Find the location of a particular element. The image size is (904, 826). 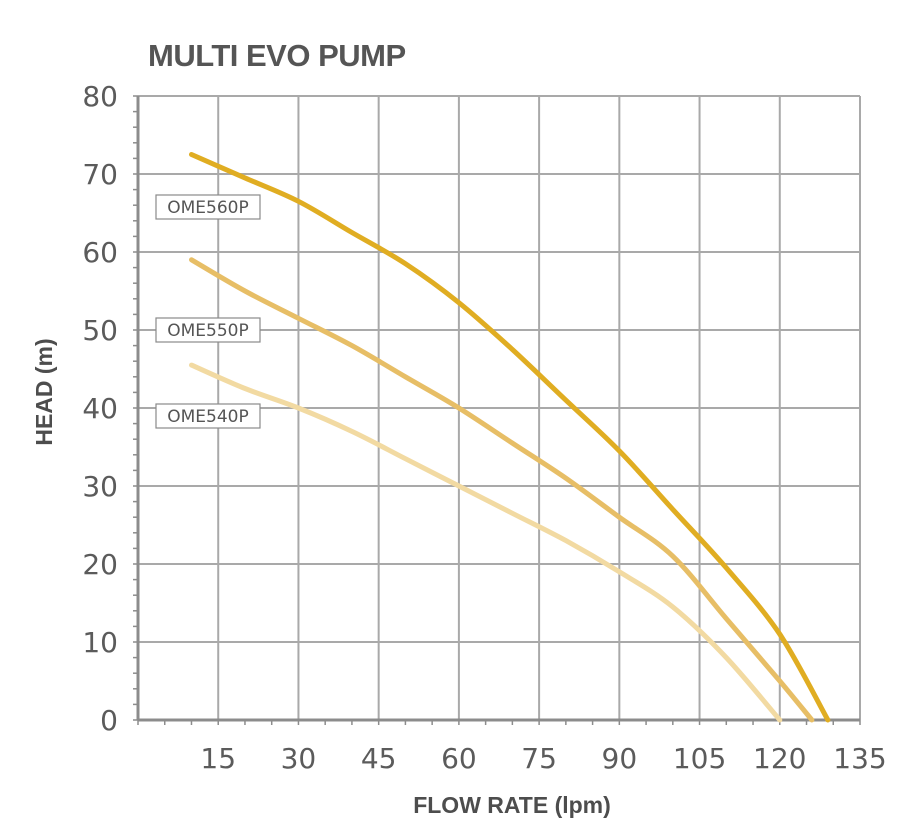

legend-label: OME550P is located at coordinates (208, 331).